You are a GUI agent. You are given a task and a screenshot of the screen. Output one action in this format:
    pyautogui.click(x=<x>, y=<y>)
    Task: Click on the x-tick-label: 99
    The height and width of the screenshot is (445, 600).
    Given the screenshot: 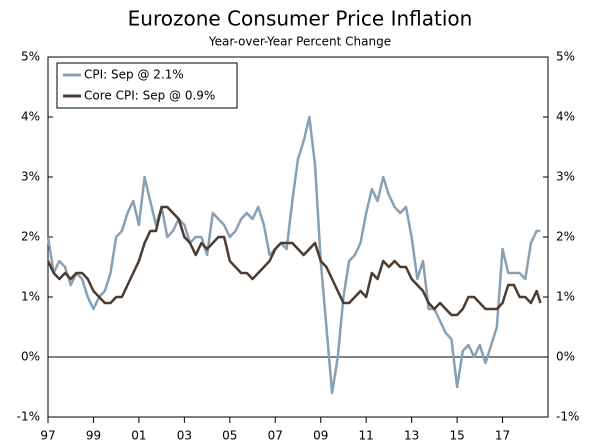 What is the action you would take?
    pyautogui.click(x=93, y=436)
    